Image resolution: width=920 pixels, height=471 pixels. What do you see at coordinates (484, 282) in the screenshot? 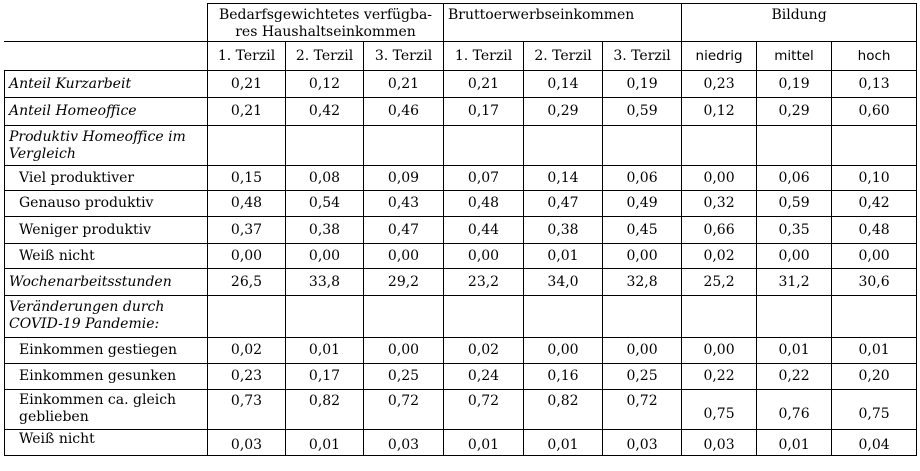
I see `table-cell: 23,2` at bounding box center [484, 282].